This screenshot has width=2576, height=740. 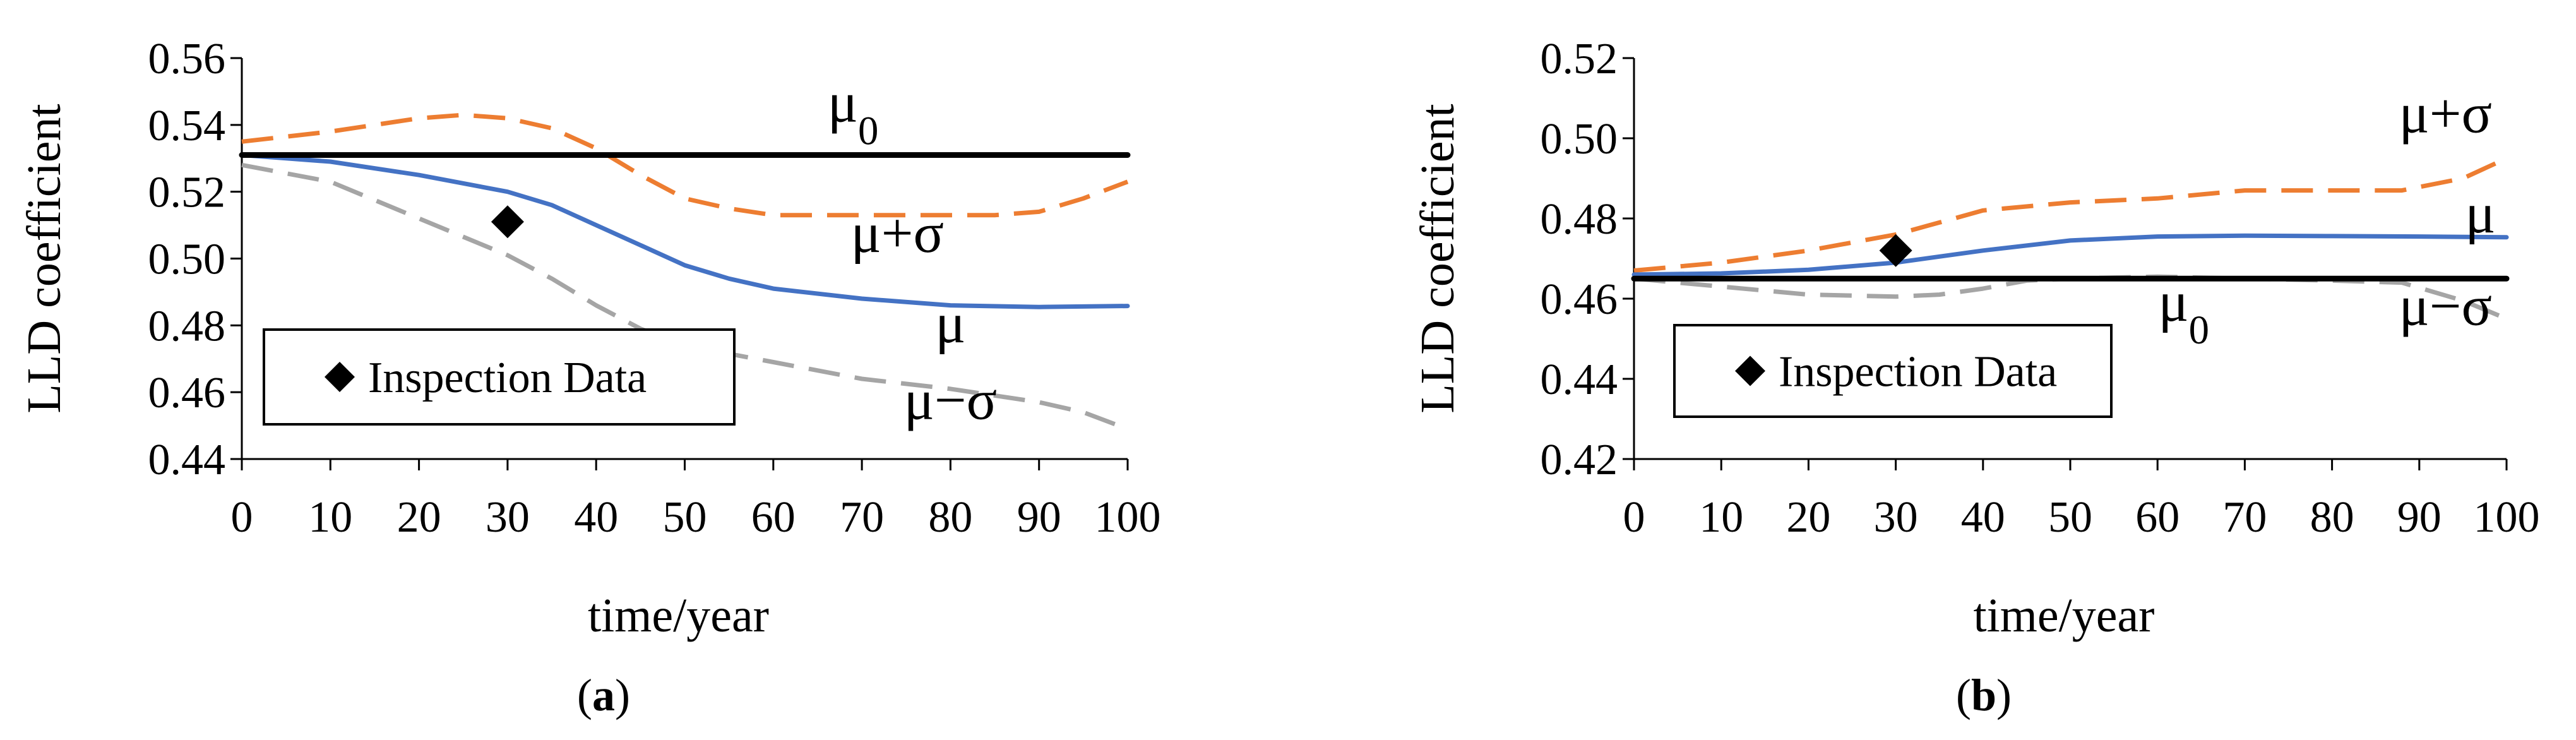 What do you see at coordinates (1750, 370) in the screenshot?
I see `panel-b-legend-marker` at bounding box center [1750, 370].